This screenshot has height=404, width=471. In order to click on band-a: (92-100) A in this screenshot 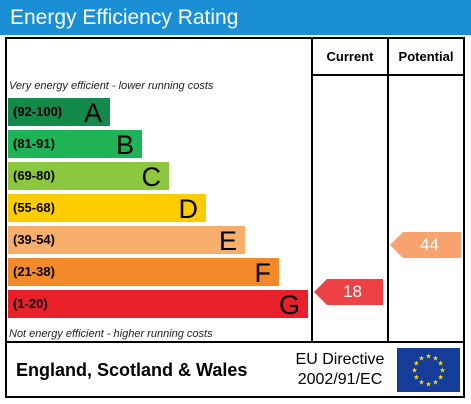, I will do `click(59, 113)`.